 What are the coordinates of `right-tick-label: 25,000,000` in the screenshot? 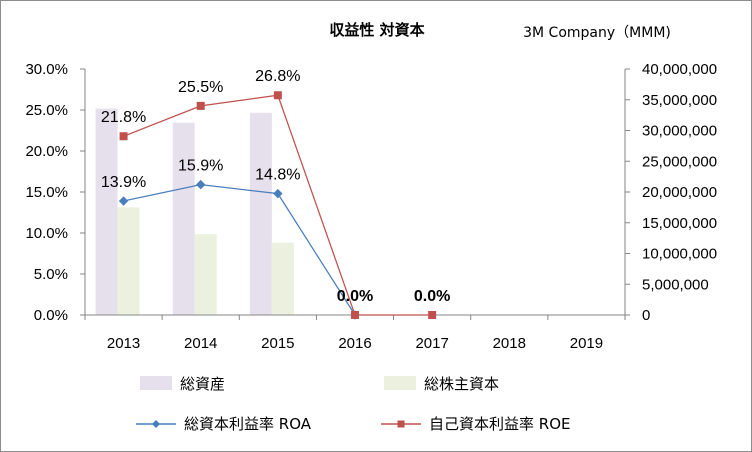 It's located at (679, 161).